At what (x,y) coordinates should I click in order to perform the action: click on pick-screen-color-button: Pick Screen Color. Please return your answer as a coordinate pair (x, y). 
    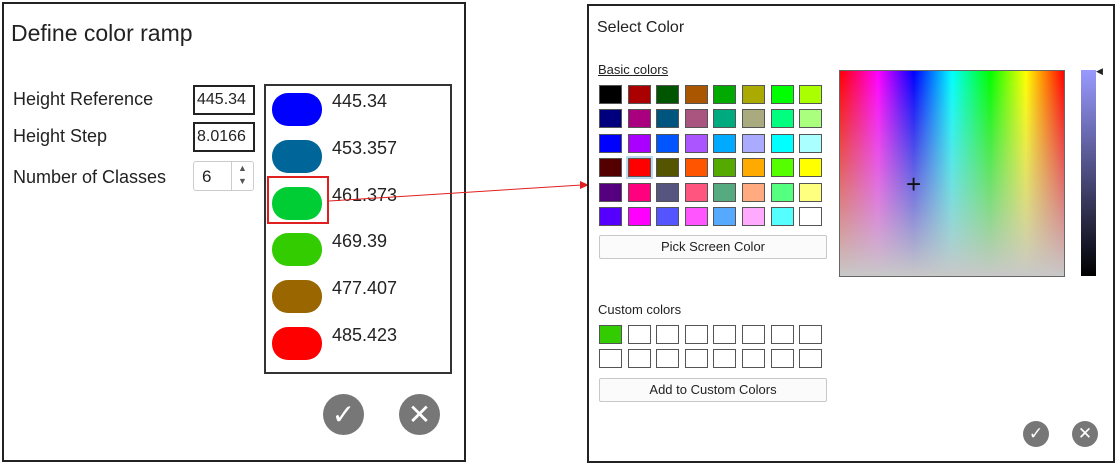
    Looking at the image, I should click on (713, 247).